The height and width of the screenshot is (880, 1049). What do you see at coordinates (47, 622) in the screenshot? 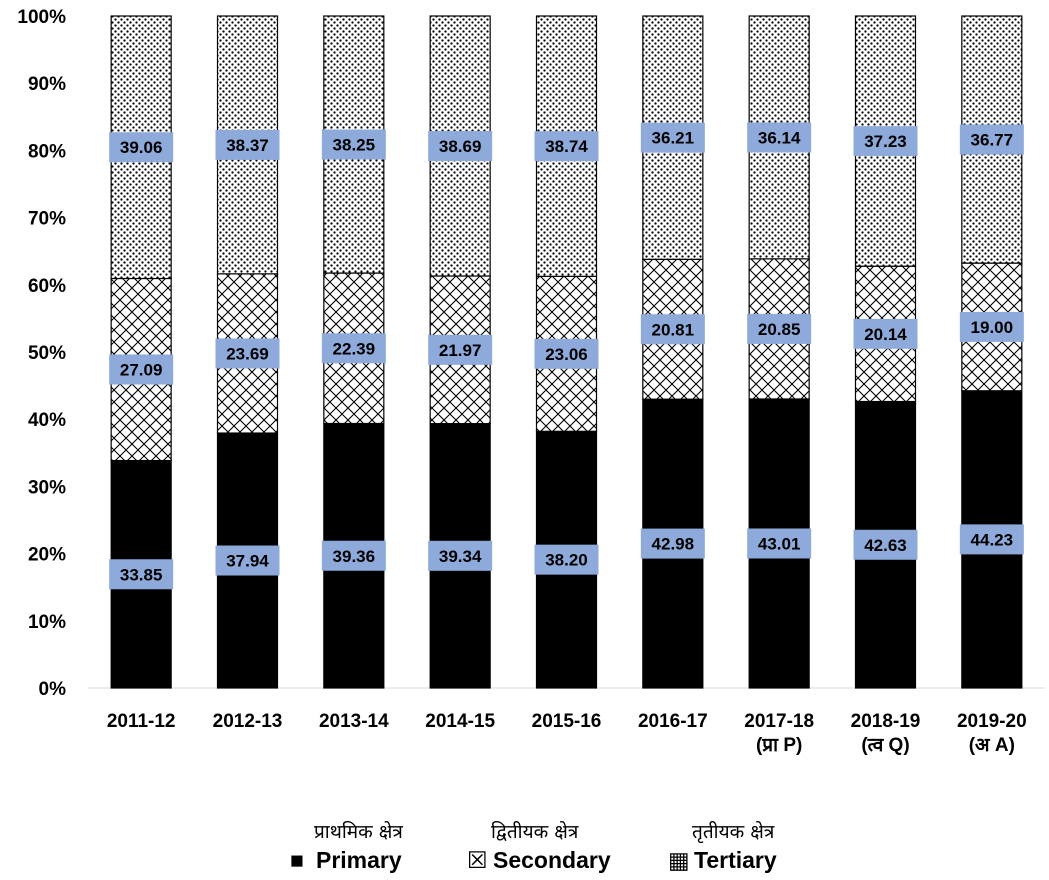
I see `y-tick-label: 10%` at bounding box center [47, 622].